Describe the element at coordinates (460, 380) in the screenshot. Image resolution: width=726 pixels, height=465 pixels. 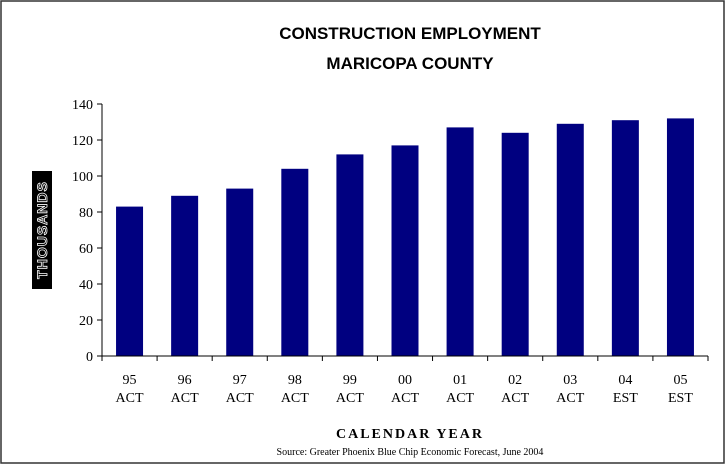
I see `x-tick-label-line: 01` at that location.